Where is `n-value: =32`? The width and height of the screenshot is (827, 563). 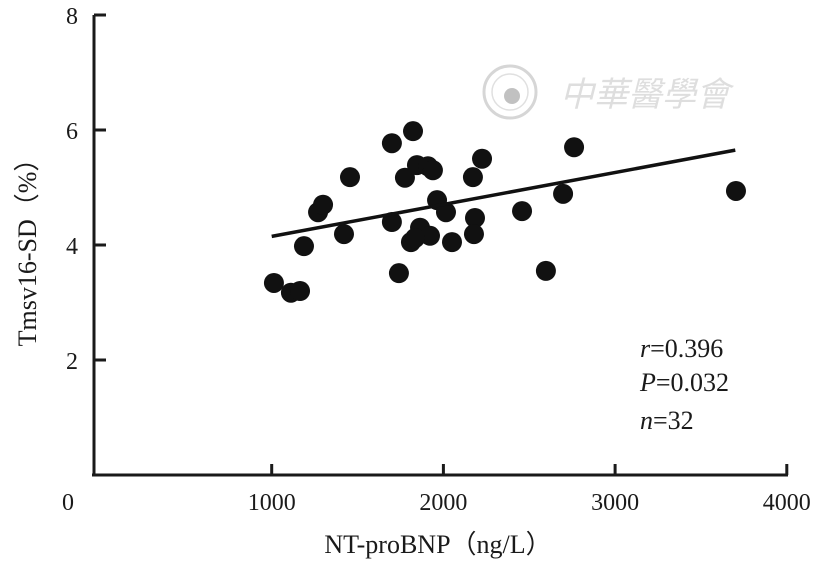
n-value: =32 is located at coordinates (673, 420).